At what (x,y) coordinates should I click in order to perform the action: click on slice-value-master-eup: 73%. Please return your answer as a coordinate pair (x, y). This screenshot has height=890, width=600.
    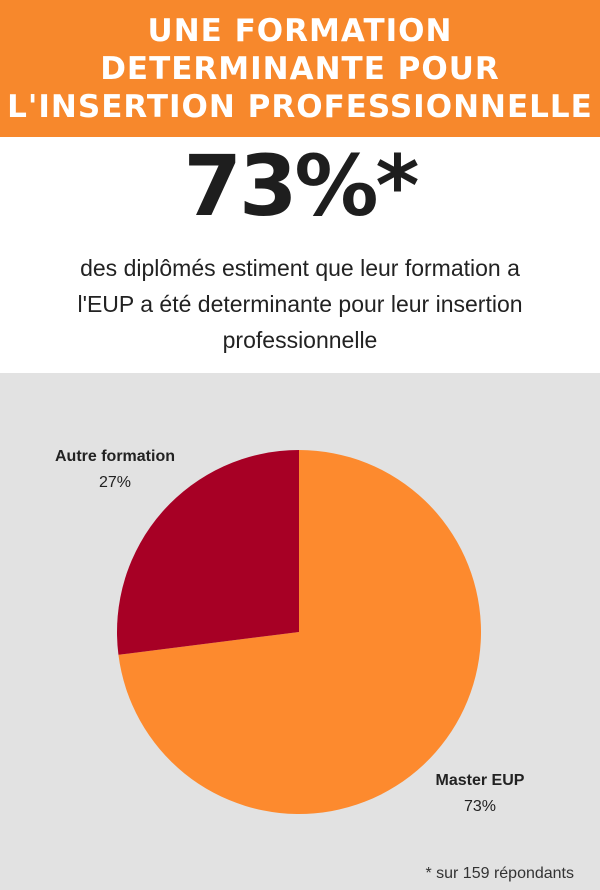
    Looking at the image, I should click on (480, 806).